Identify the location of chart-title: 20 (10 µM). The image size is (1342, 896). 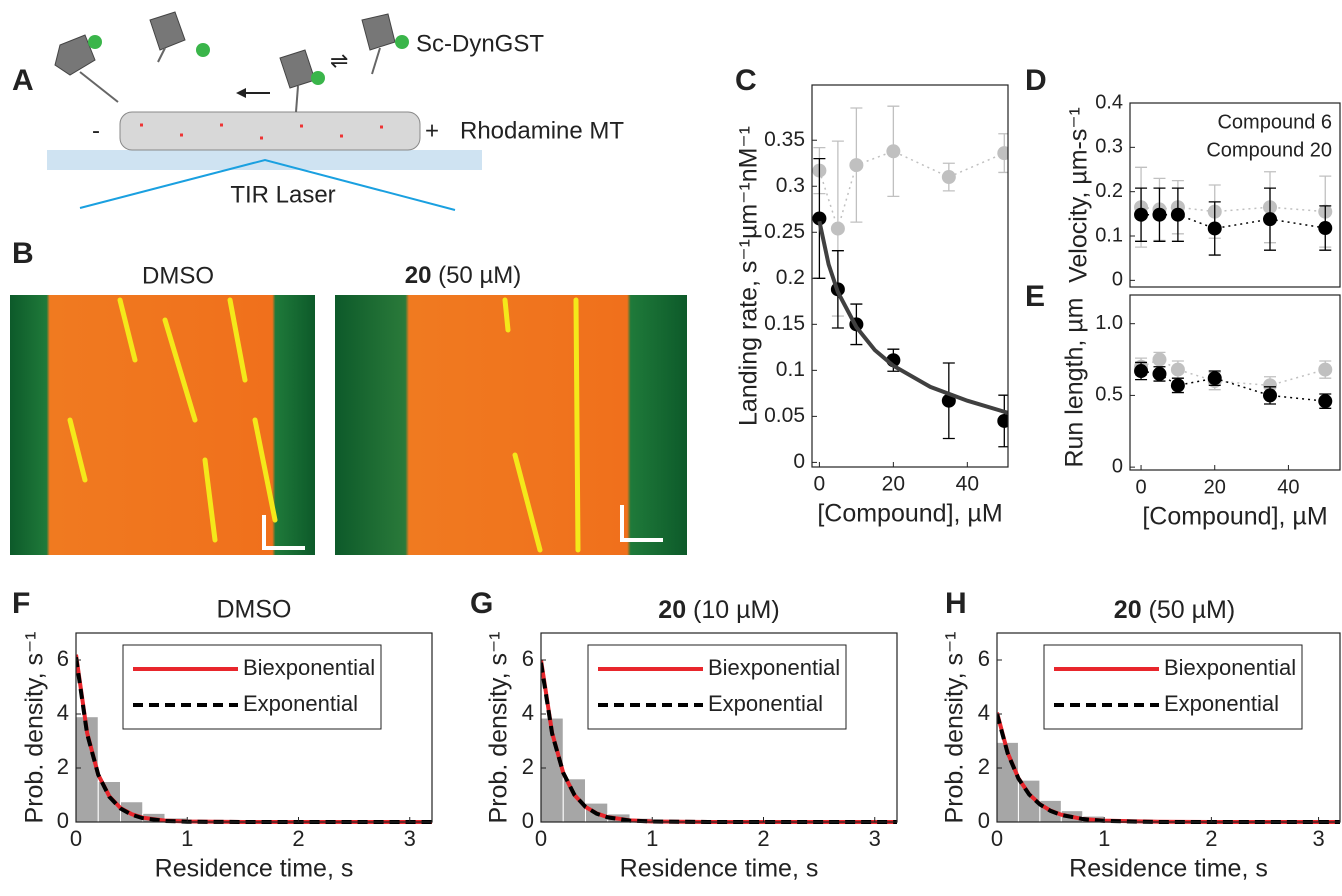
(718, 610).